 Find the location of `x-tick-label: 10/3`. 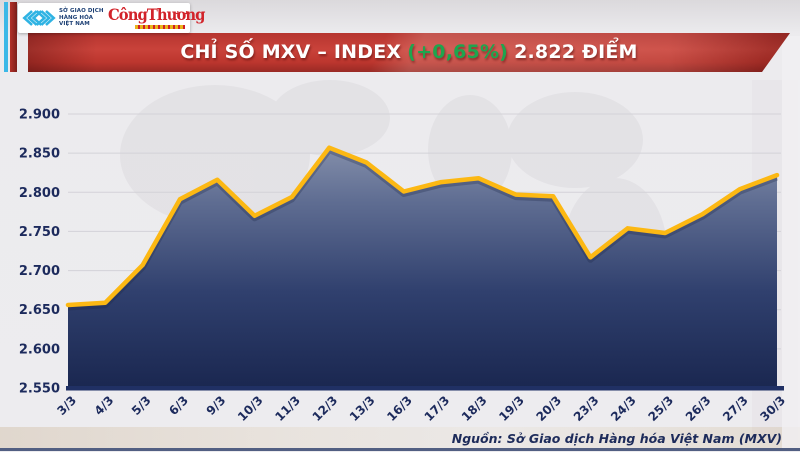

x-tick-label: 10/3 is located at coordinates (250, 408).